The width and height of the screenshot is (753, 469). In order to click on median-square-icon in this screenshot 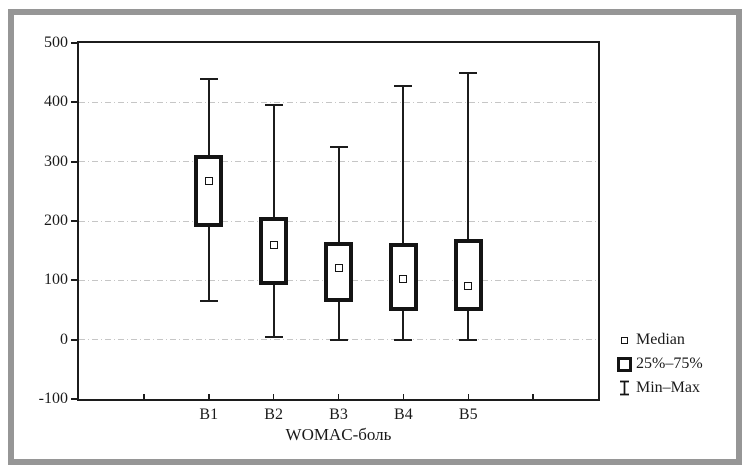, I will do `click(624, 340)`.